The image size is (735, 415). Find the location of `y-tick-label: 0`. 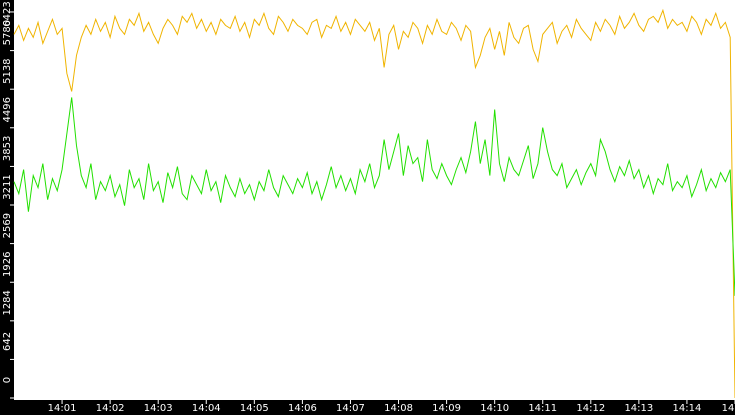

y-tick-label: 0 is located at coordinates (7, 380).